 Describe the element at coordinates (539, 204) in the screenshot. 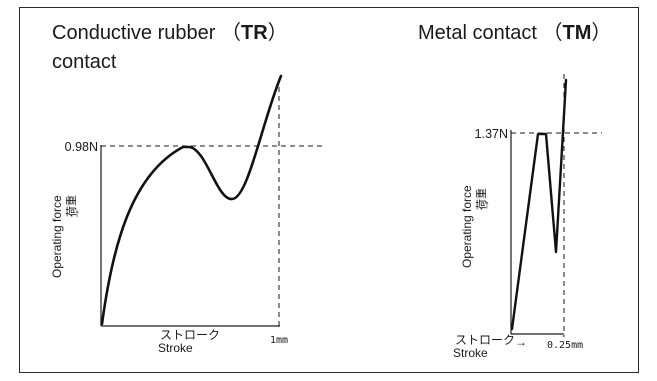

I see `right-force-curve` at that location.